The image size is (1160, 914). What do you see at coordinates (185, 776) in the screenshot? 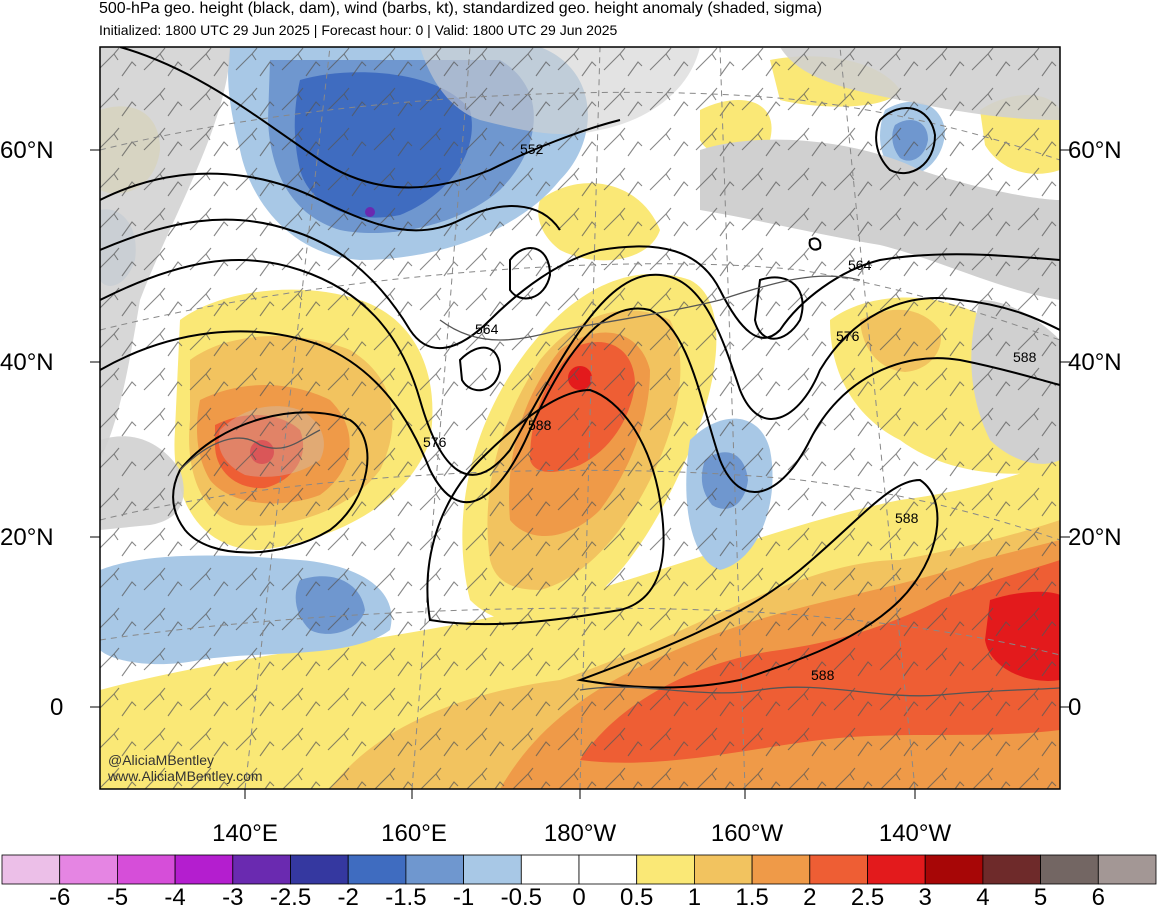
I see `watermark-site: www.AliciaMBentley.com` at bounding box center [185, 776].